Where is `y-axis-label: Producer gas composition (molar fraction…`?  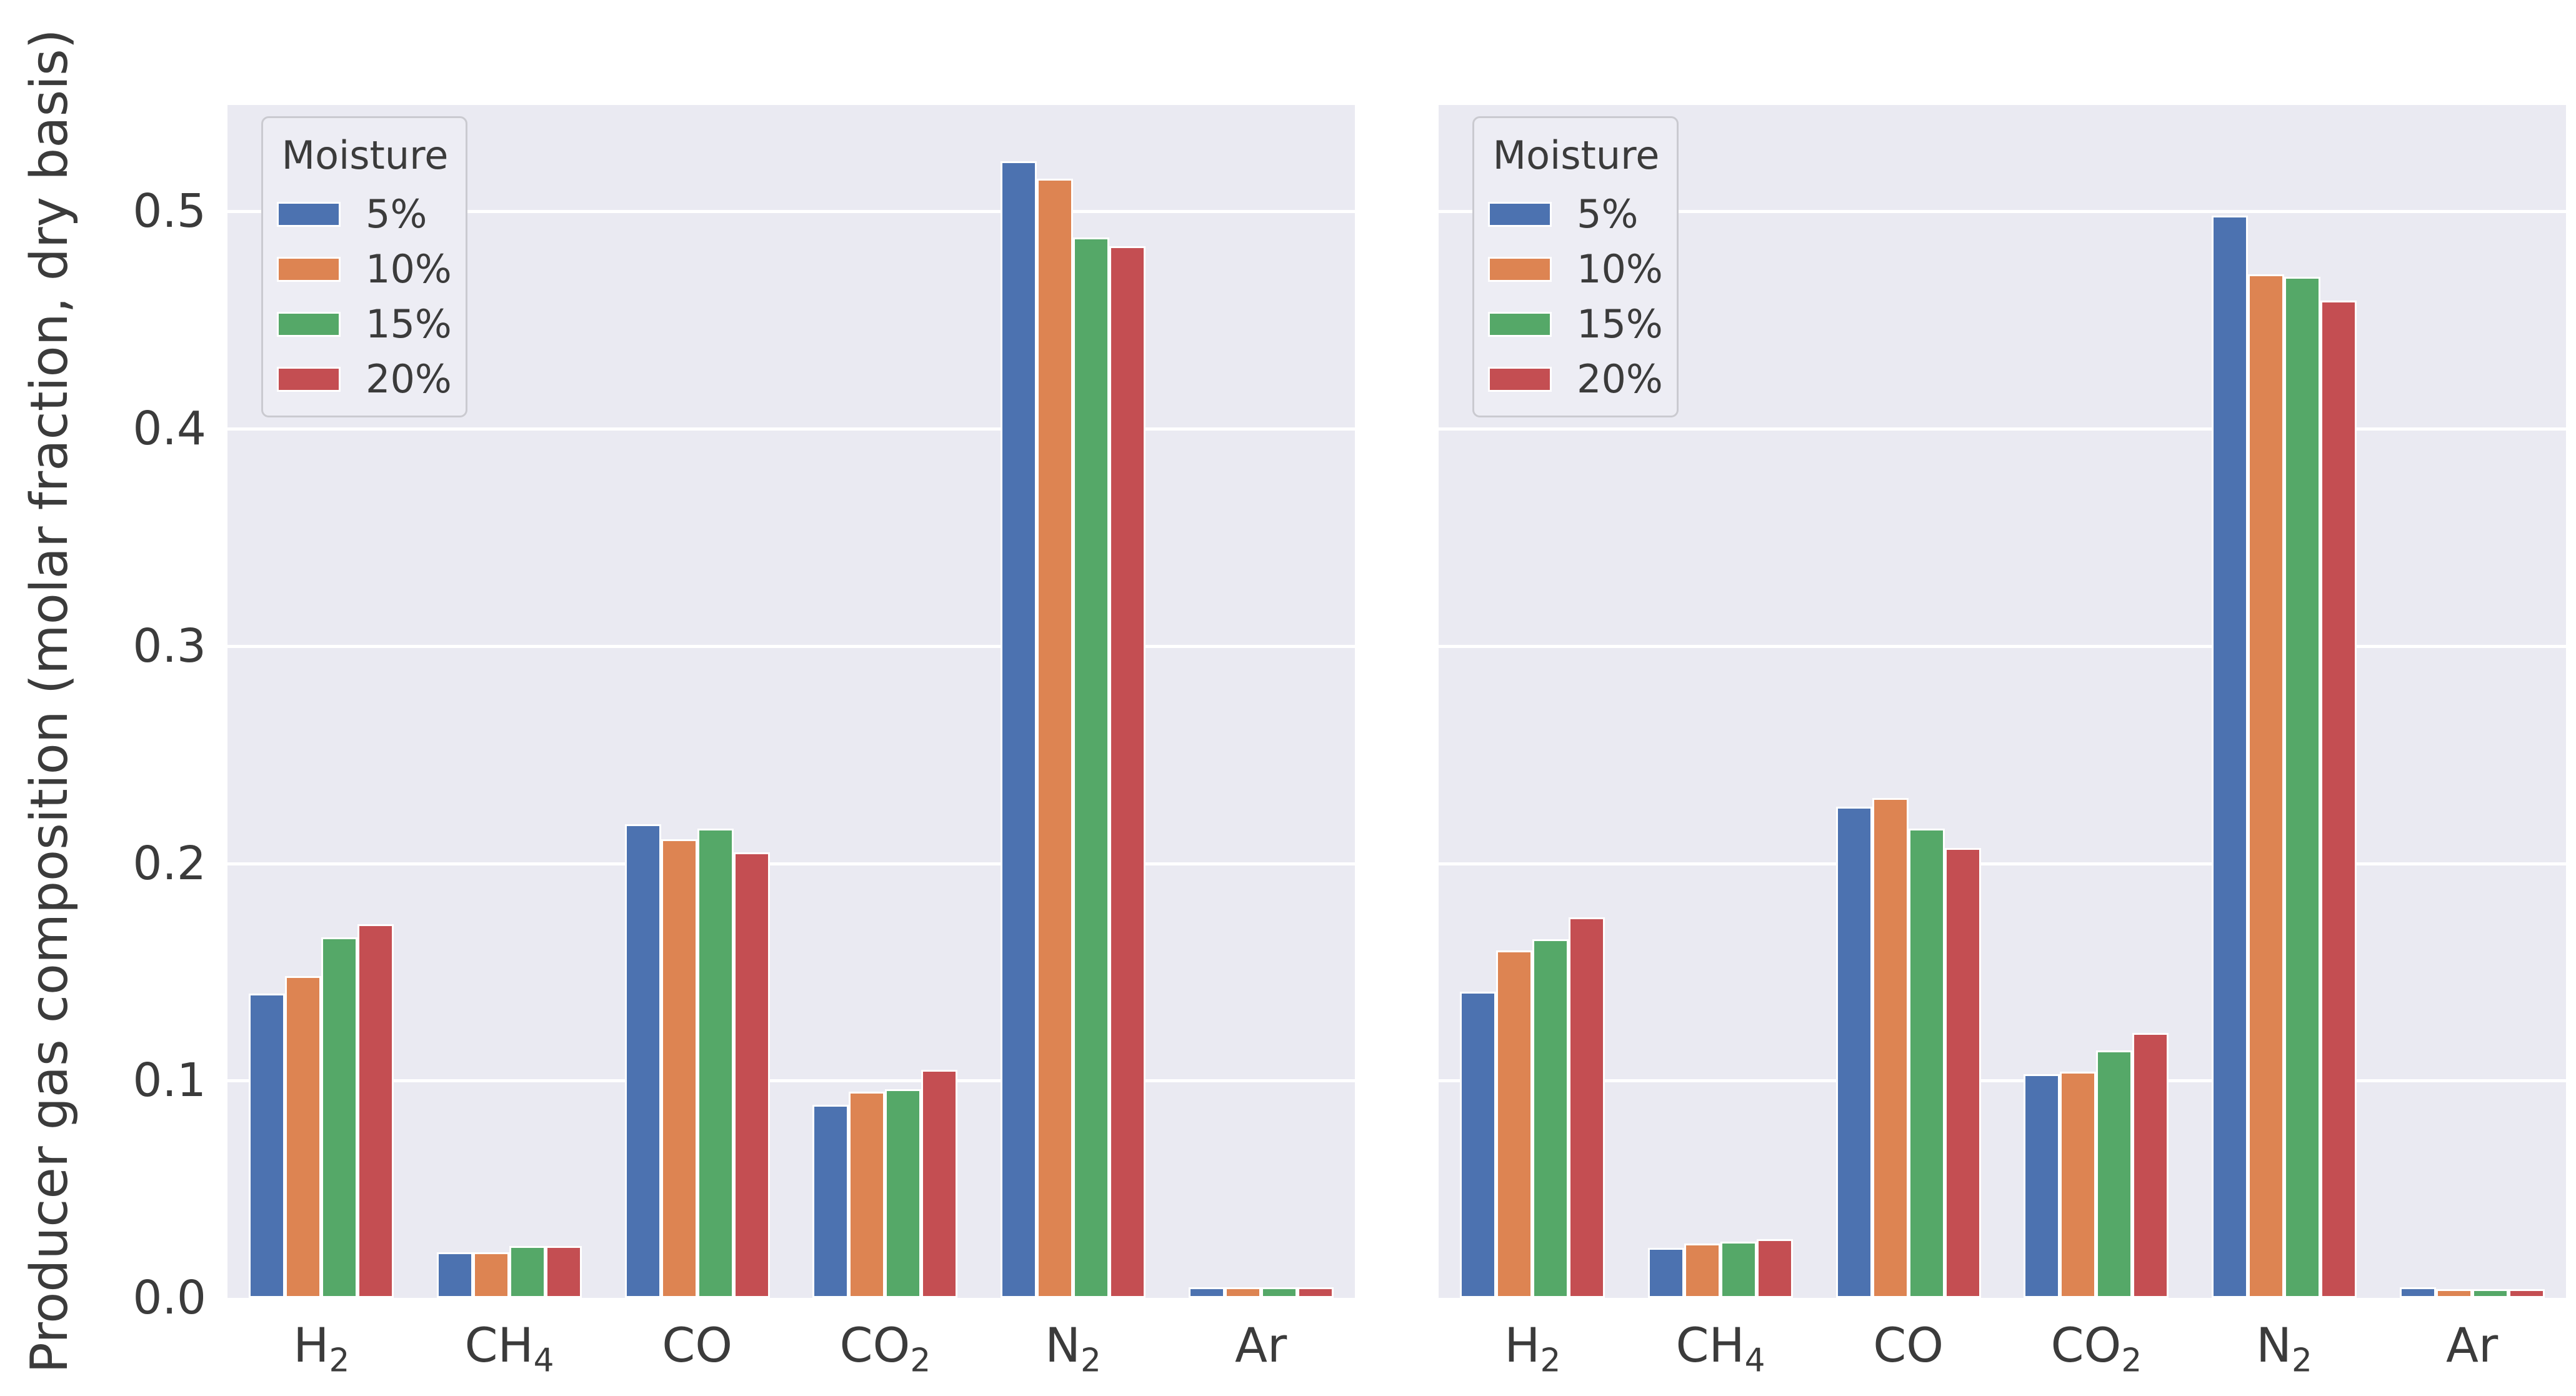 y-axis-label: Producer gas composition (molar fraction… is located at coordinates (49, 701).